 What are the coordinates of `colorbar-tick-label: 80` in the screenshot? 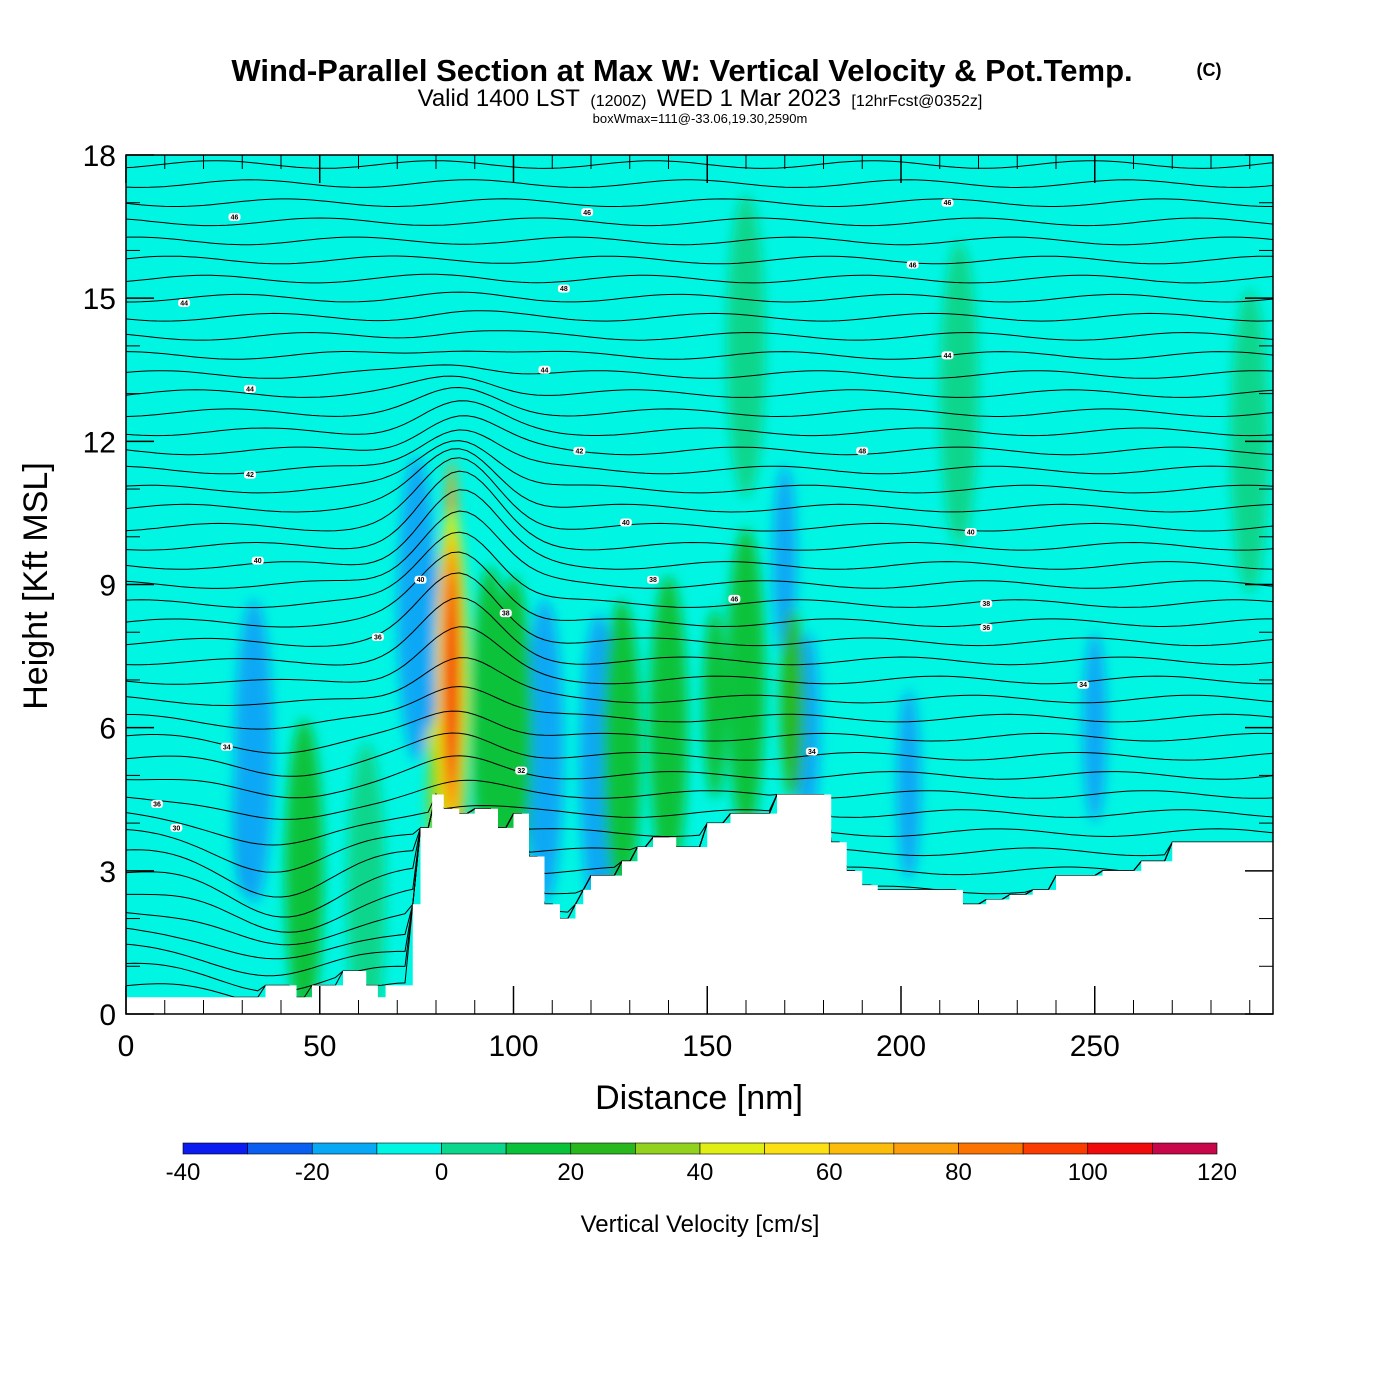 It's located at (958, 1172).